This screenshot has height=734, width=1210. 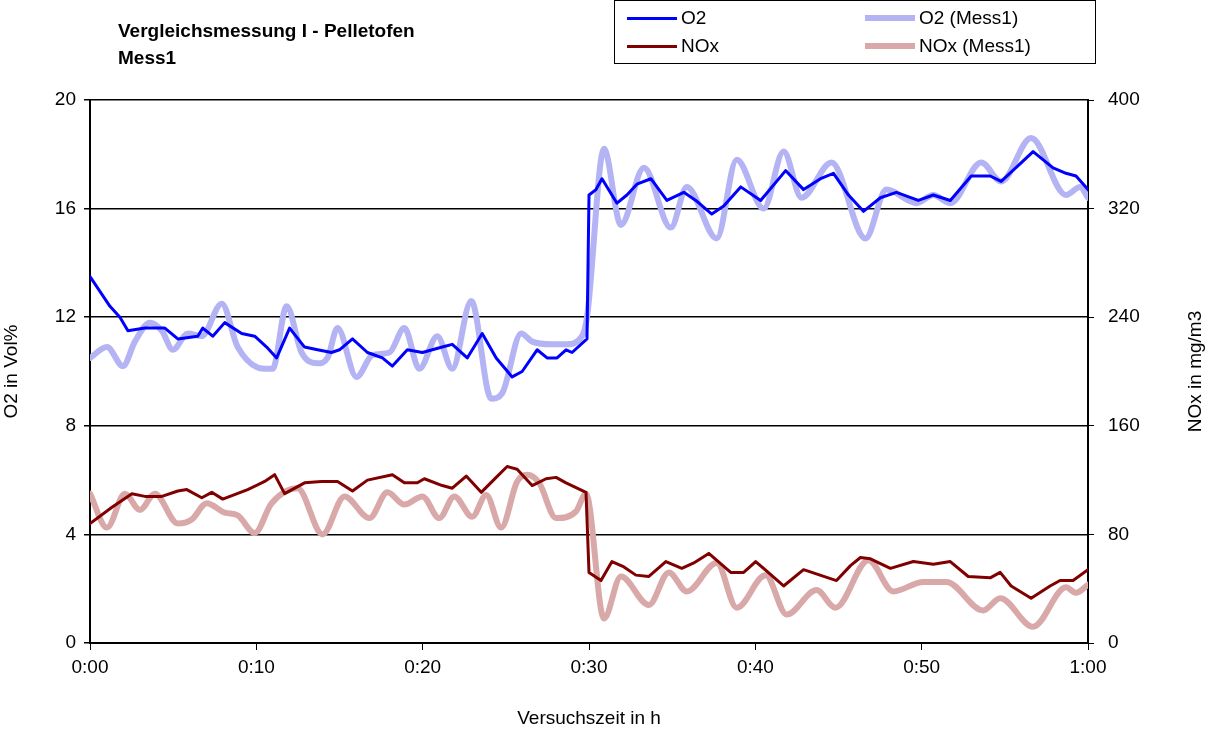 I want to click on y-axis-title: O2 in Vol%, so click(x=10, y=371).